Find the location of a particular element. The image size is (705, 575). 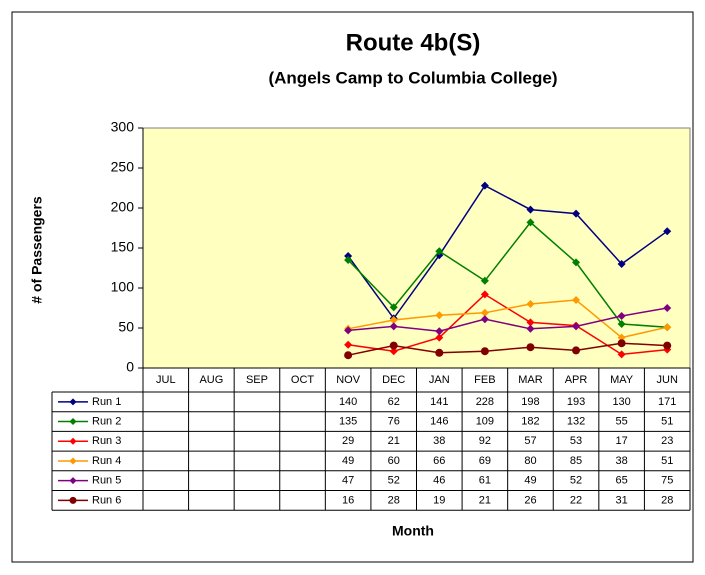

table-value: 53 is located at coordinates (576, 441).